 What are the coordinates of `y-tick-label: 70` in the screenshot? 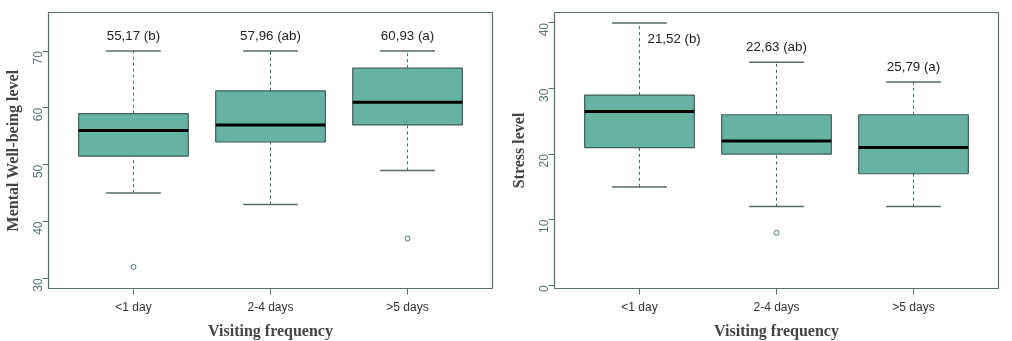 It's located at (38, 57).